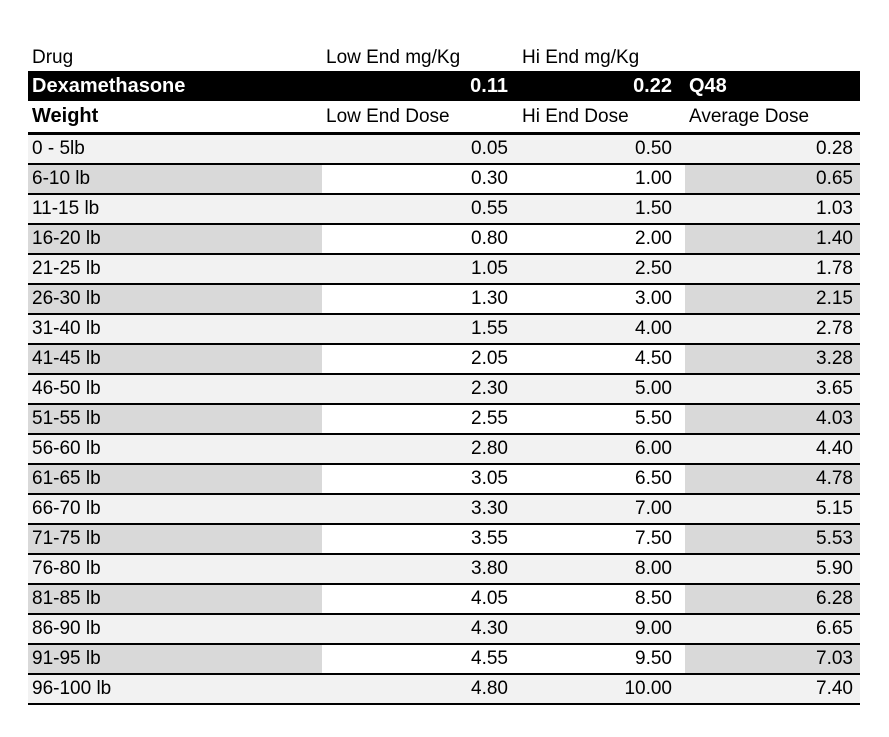  Describe the element at coordinates (175, 659) in the screenshot. I see `weight-cell: 91-95 lb` at that location.